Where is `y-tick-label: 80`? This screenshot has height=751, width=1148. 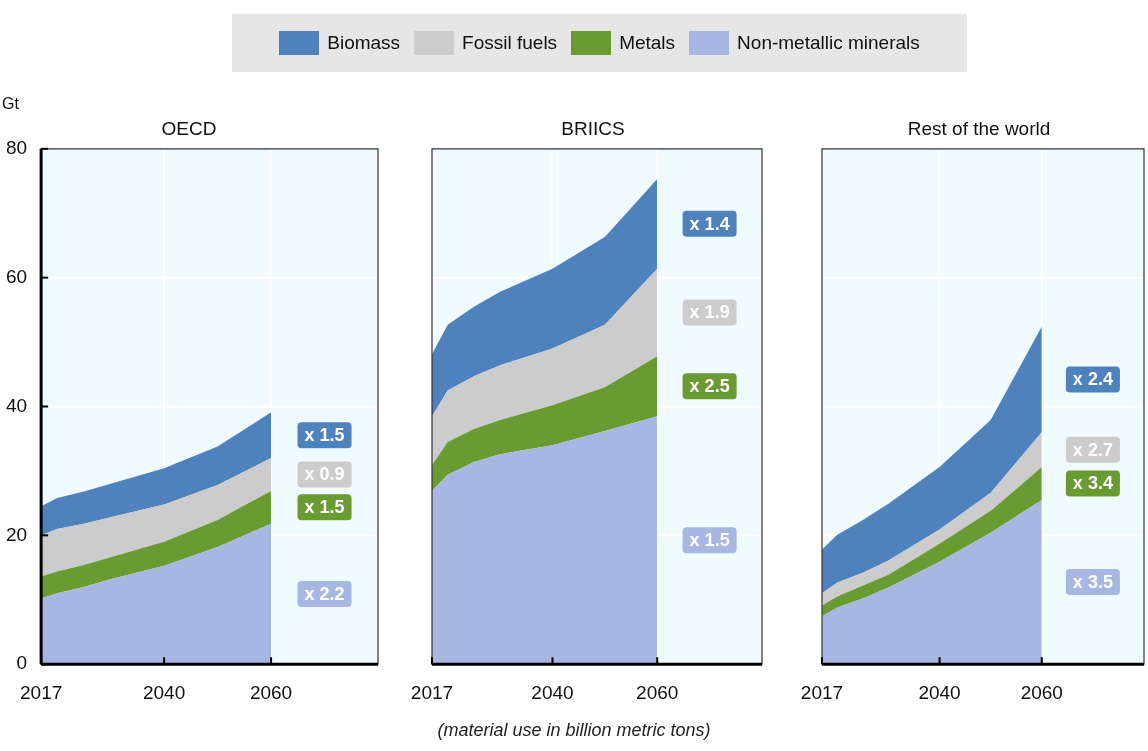
y-tick-label: 80 is located at coordinates (16, 148).